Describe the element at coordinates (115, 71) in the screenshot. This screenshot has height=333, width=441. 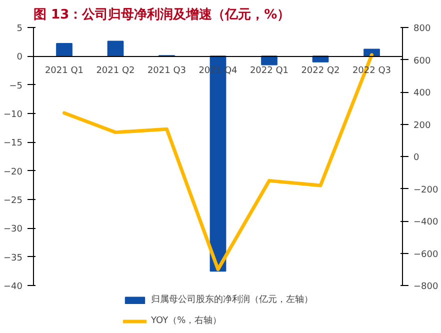
I see `x-tick-label: 2021 Q2` at that location.